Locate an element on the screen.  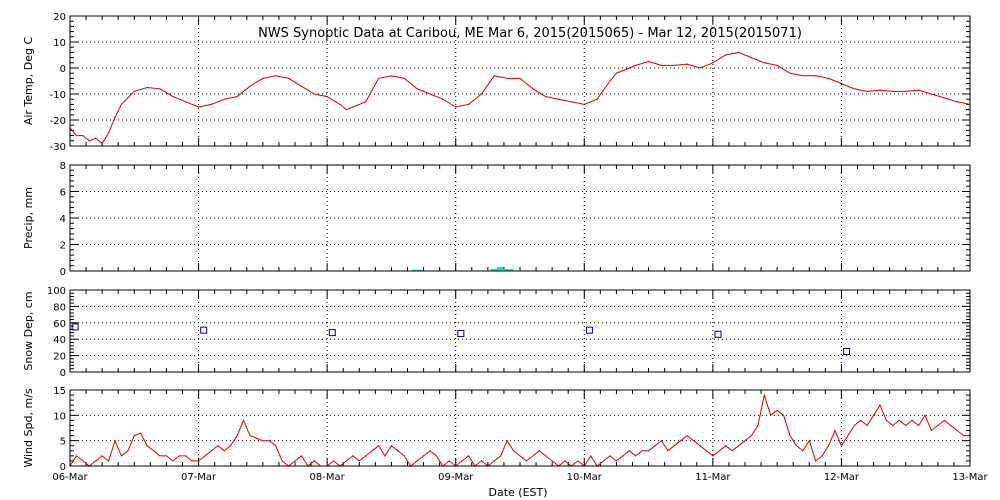
y-tick-label: 80 is located at coordinates (59, 307).